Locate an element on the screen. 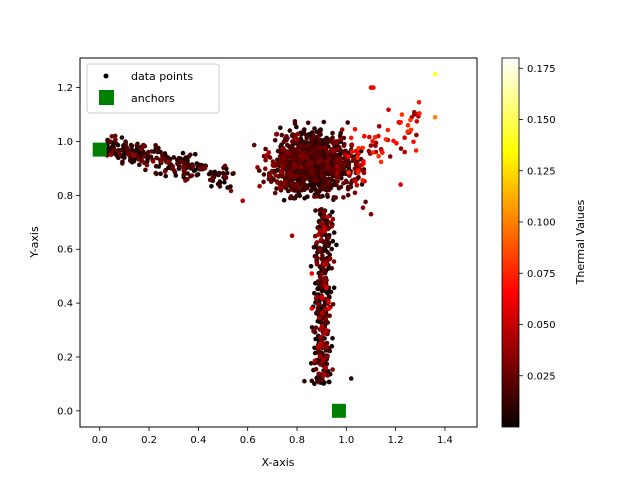 Image resolution: width=640 pixels, height=480 pixels. legend: data points anchors is located at coordinates (153, 88).